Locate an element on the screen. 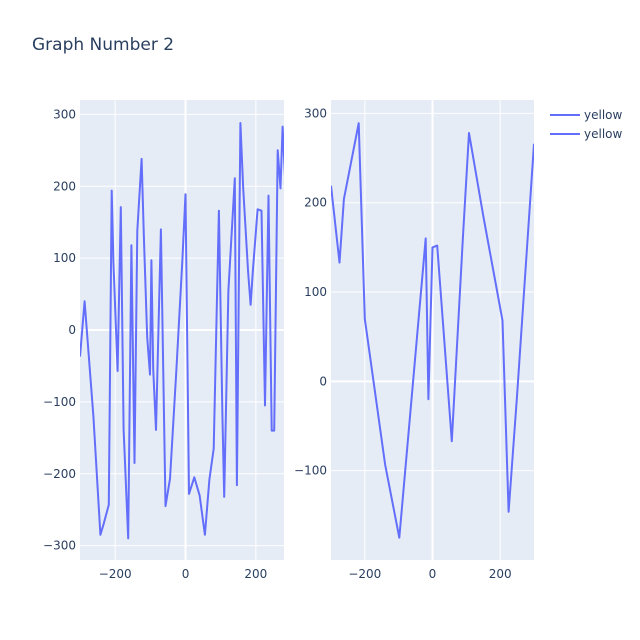 Image resolution: width=640 pixels, height=640 pixels. y-tick-label: −200 is located at coordinates (59, 474).